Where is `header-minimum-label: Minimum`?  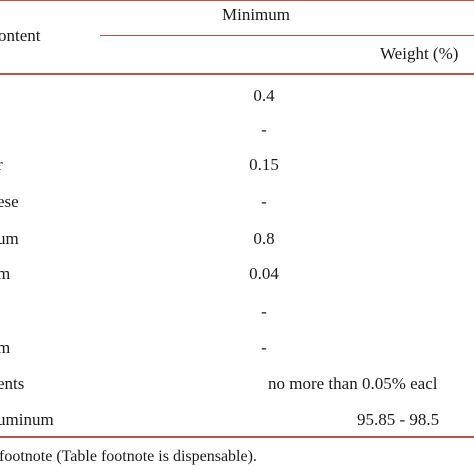
header-minimum-label: Minimum is located at coordinates (256, 14).